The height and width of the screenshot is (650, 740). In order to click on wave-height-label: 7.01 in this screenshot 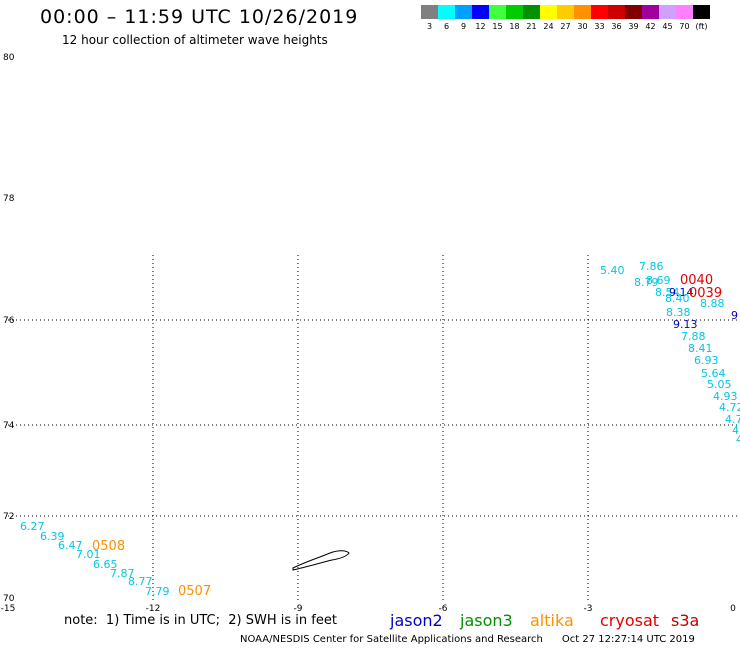, I will do `click(88, 554)`.